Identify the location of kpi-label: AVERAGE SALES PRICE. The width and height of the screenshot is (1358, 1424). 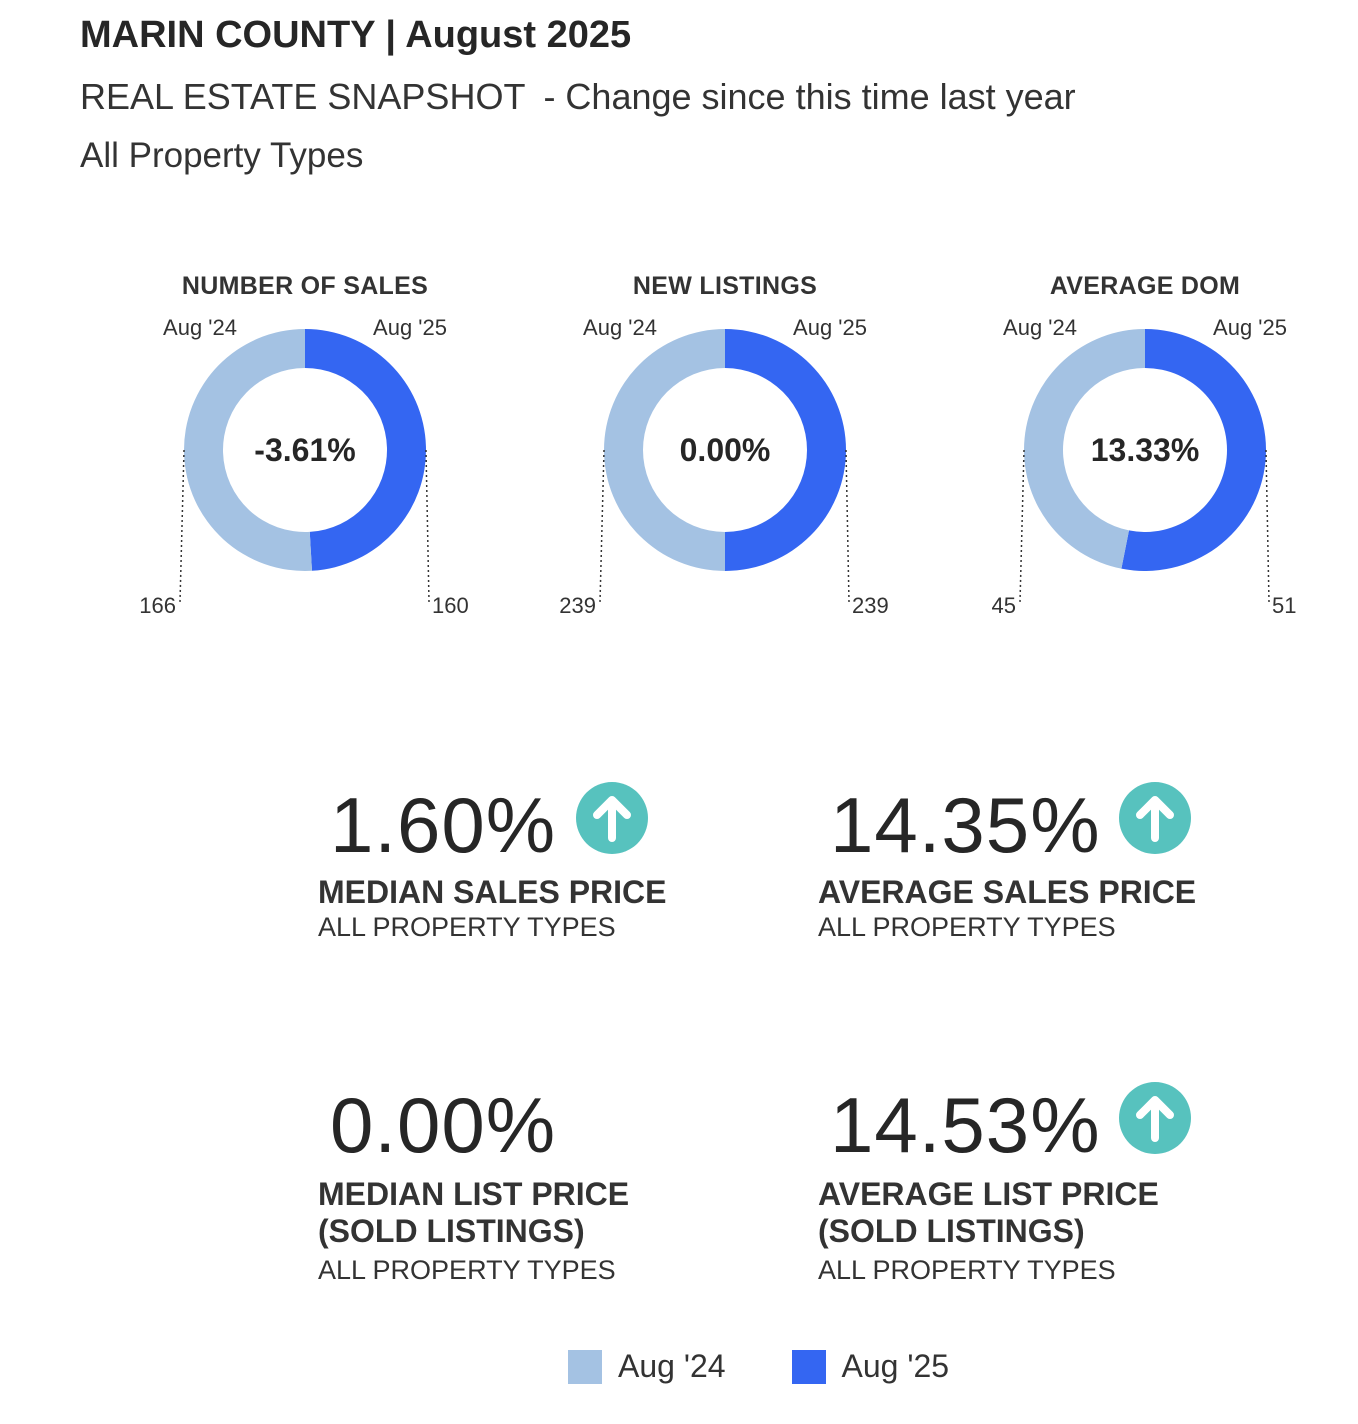
(1007, 892).